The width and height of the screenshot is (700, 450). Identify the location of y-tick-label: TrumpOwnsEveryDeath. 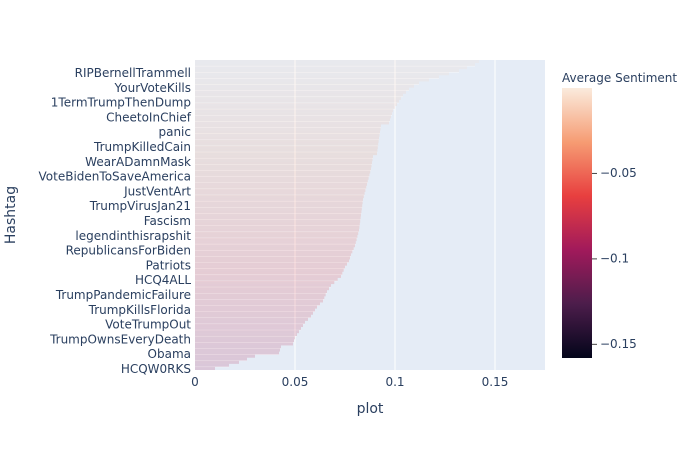
(120, 339).